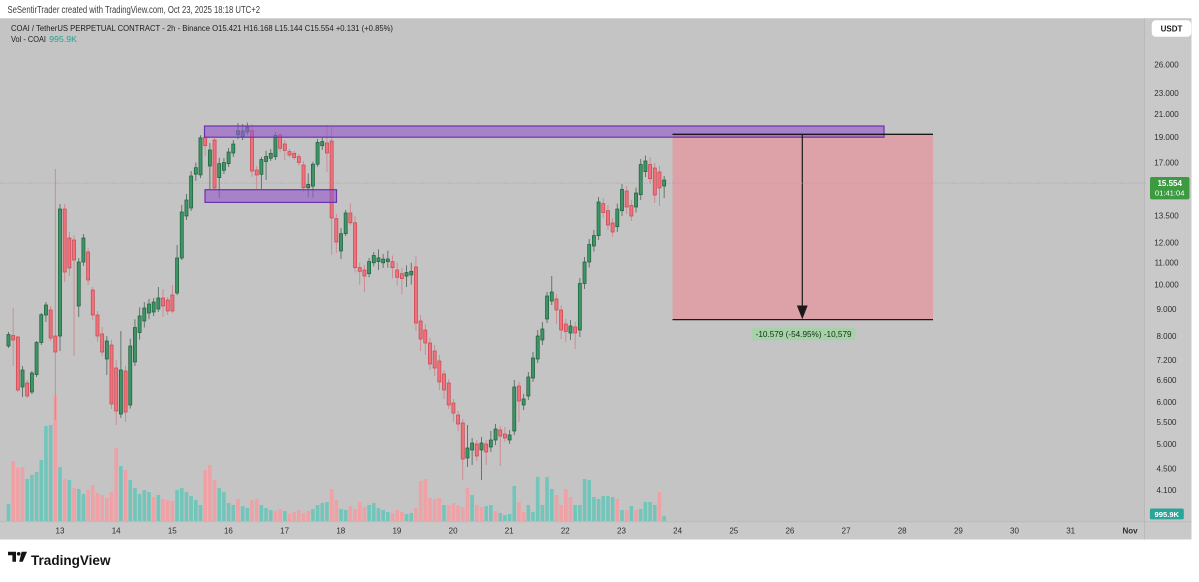 This screenshot has width=1199, height=582. What do you see at coordinates (396, 530) in the screenshot?
I see `svg-text: 19` at bounding box center [396, 530].